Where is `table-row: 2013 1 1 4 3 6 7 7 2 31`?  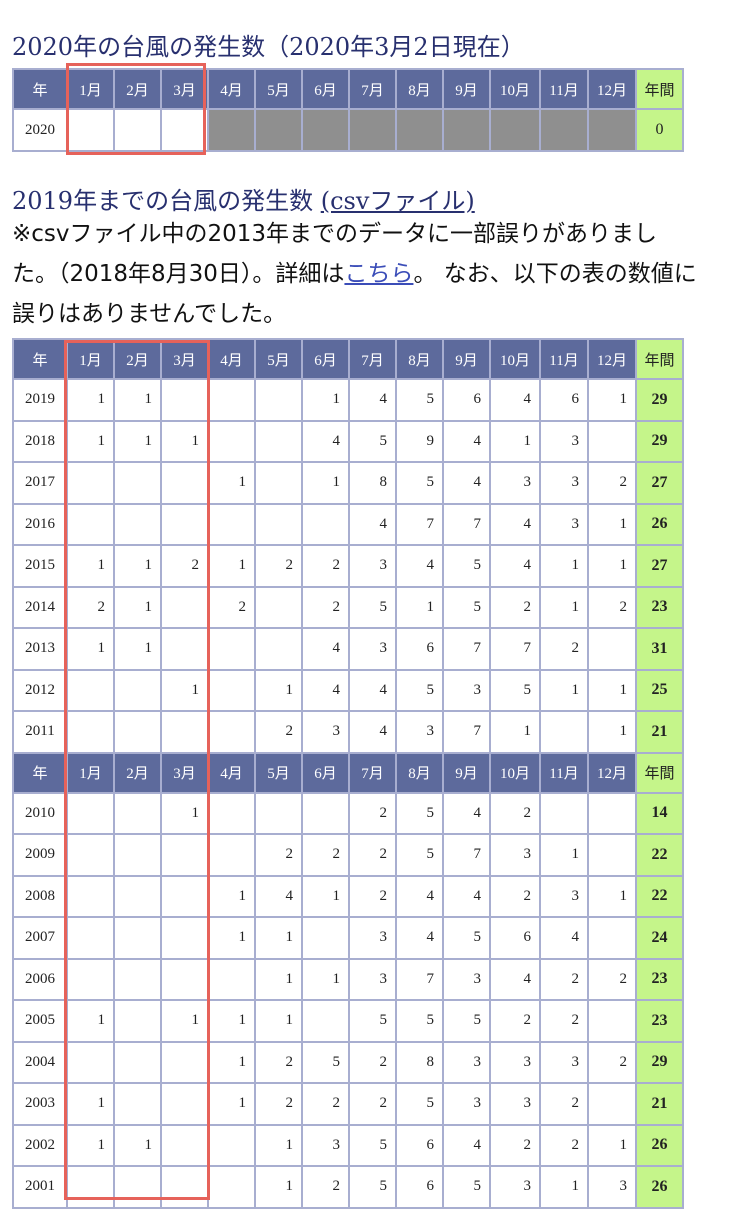 table-row: 2013 1 1 4 3 6 7 7 2 31 is located at coordinates (348, 649).